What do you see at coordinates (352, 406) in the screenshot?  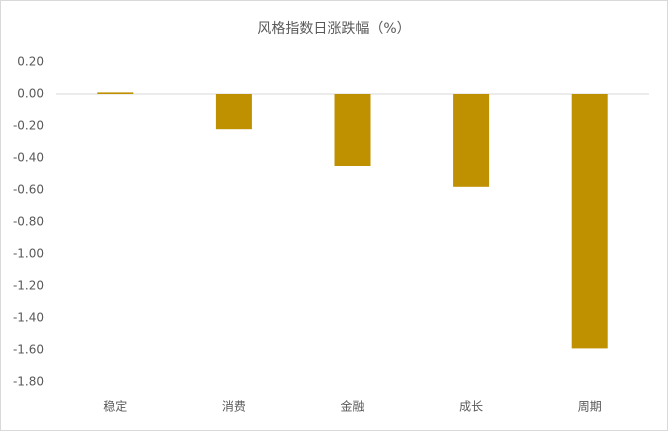 I see `x-tick-label: 金融` at bounding box center [352, 406].